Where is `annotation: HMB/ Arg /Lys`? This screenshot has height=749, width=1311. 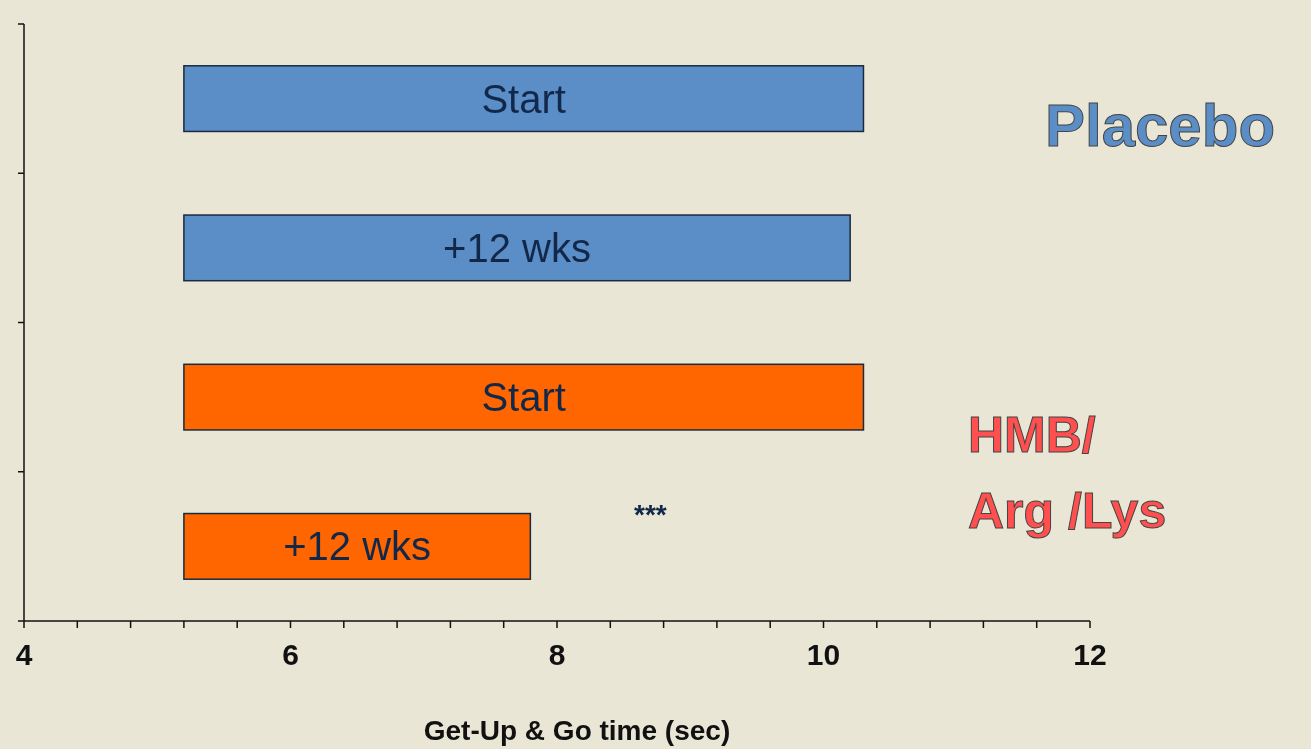
annotation: HMB/ Arg /Lys is located at coordinates (1067, 473).